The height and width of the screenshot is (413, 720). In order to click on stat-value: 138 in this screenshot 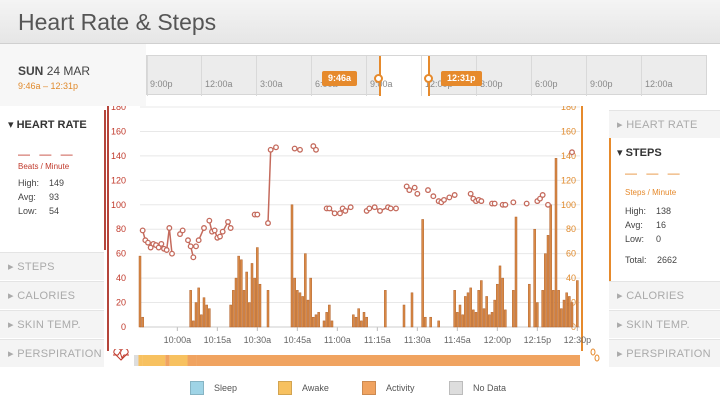, I will do `click(664, 211)`.